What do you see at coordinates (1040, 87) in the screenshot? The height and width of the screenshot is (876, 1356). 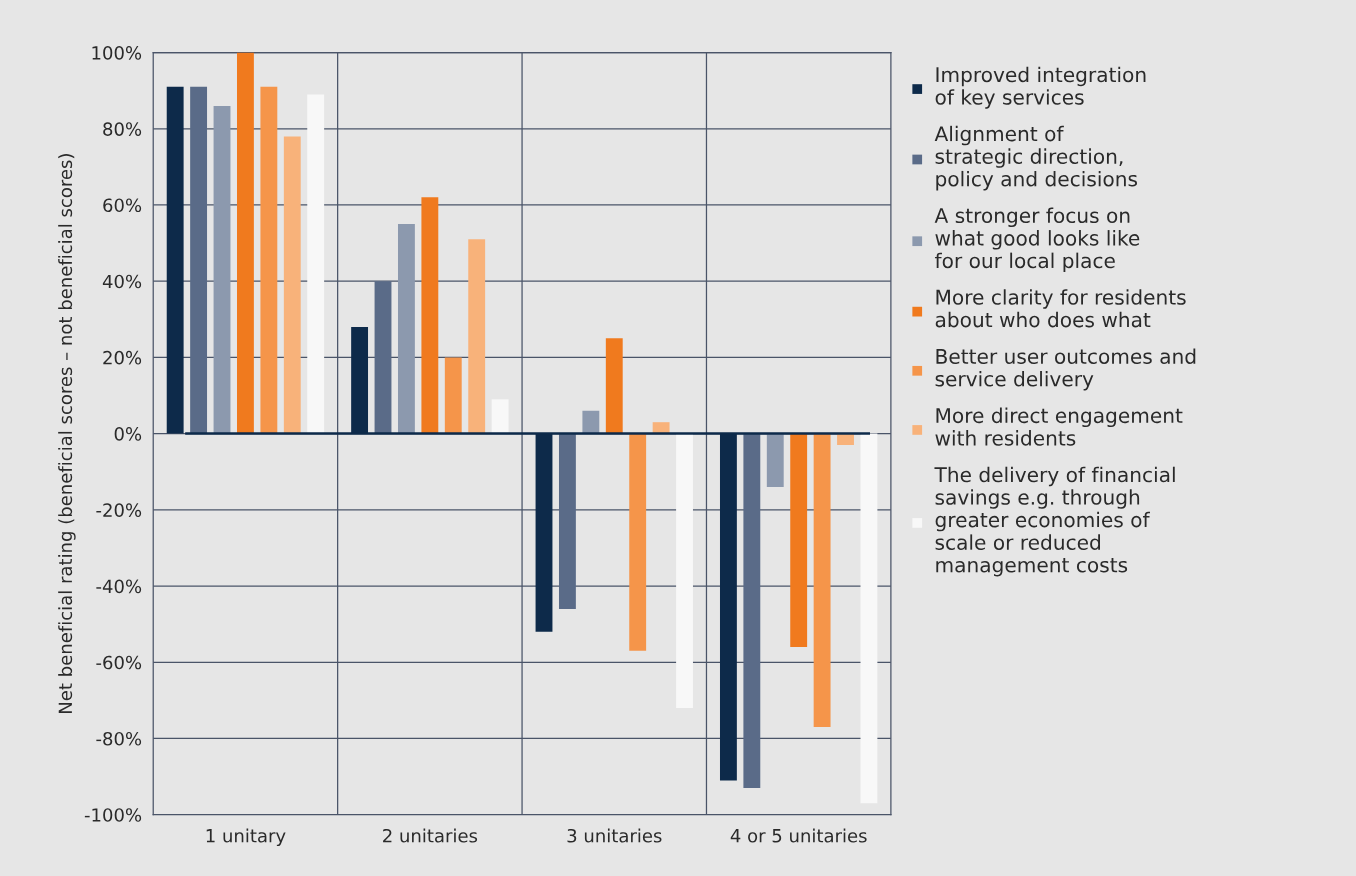 I see `legend-label: Improved integration of key services` at bounding box center [1040, 87].